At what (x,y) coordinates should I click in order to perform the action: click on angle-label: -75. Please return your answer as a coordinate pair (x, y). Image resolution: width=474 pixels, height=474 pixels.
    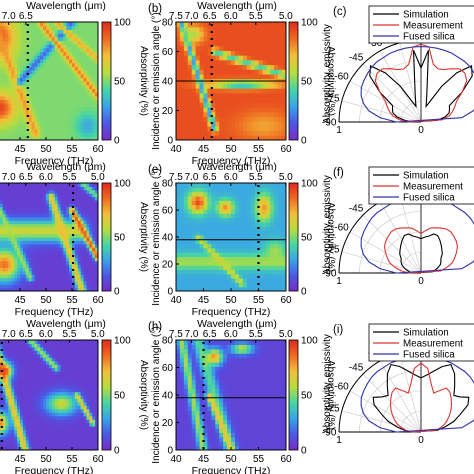
    Looking at the image, I should click on (332, 250).